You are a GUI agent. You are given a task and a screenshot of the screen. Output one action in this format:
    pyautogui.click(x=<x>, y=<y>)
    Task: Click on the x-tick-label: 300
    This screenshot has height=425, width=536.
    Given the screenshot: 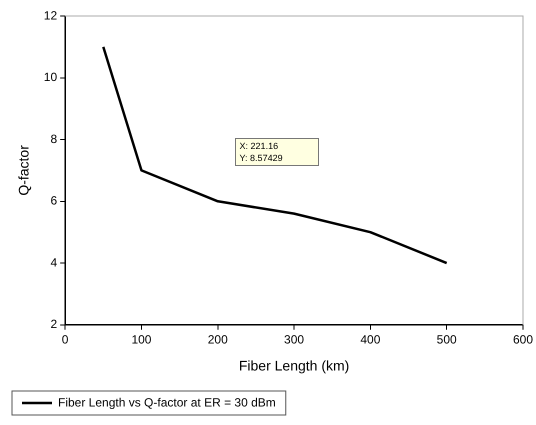 What is the action you would take?
    pyautogui.click(x=294, y=339)
    